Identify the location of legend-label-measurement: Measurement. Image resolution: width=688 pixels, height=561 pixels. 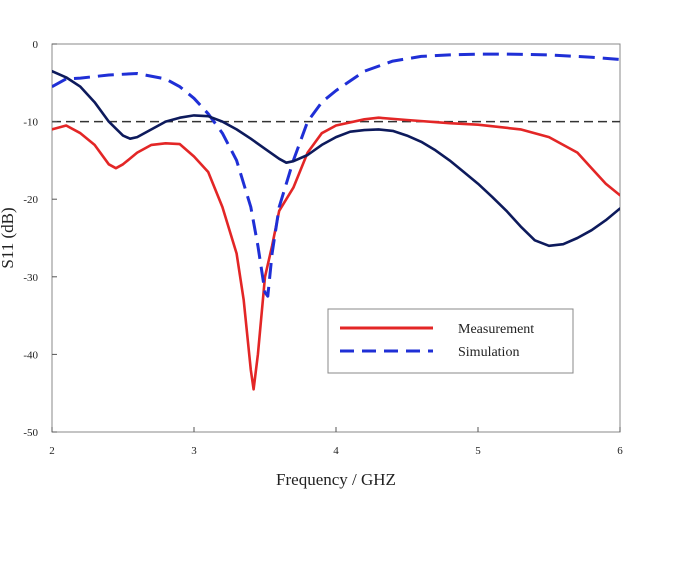
(496, 329).